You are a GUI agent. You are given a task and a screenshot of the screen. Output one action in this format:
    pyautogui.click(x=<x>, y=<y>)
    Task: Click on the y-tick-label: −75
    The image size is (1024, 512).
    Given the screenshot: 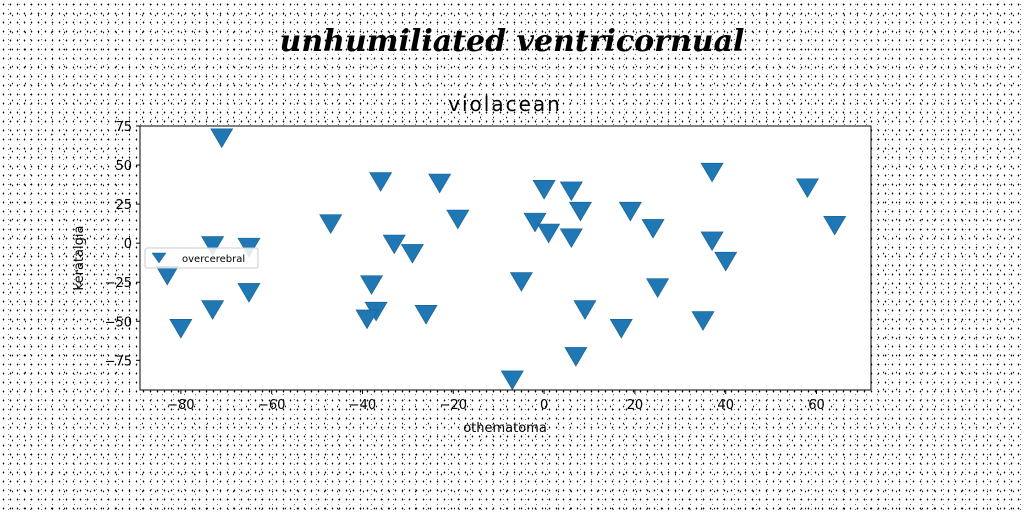 What is the action you would take?
    pyautogui.click(x=118, y=361)
    